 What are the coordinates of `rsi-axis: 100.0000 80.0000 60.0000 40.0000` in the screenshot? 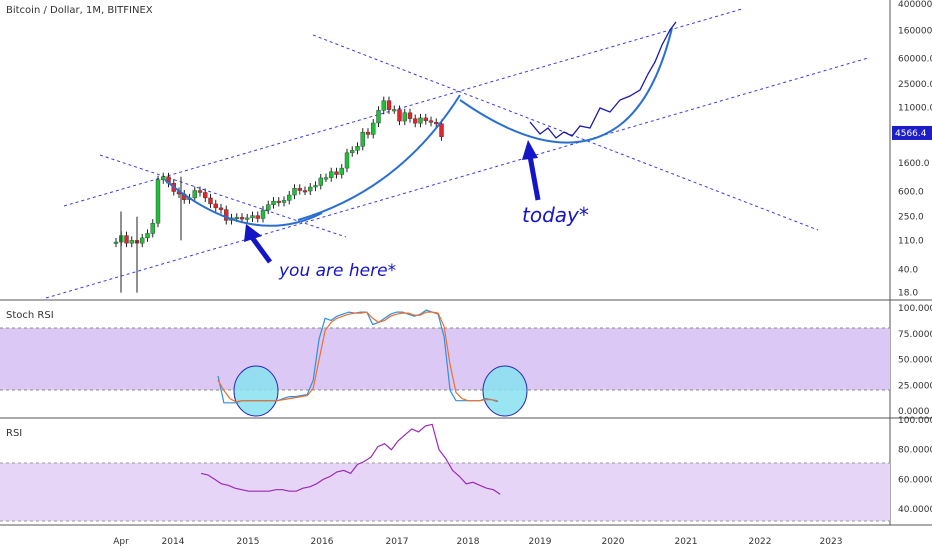 It's located at (915, 465).